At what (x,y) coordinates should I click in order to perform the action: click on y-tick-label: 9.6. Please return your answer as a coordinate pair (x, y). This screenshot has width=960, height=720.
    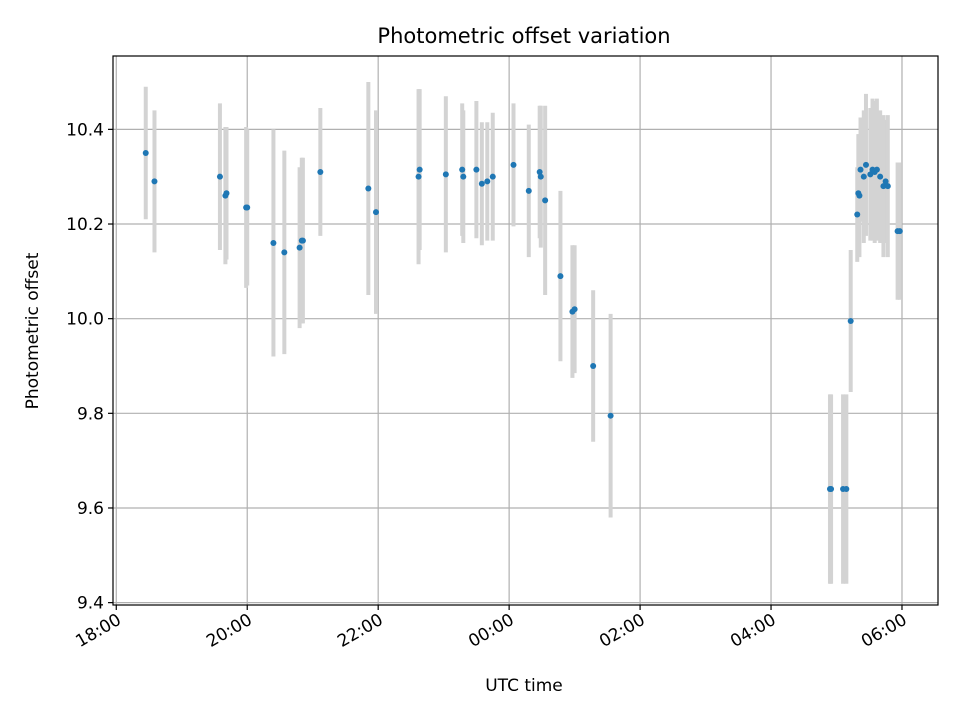
    Looking at the image, I should click on (90, 509).